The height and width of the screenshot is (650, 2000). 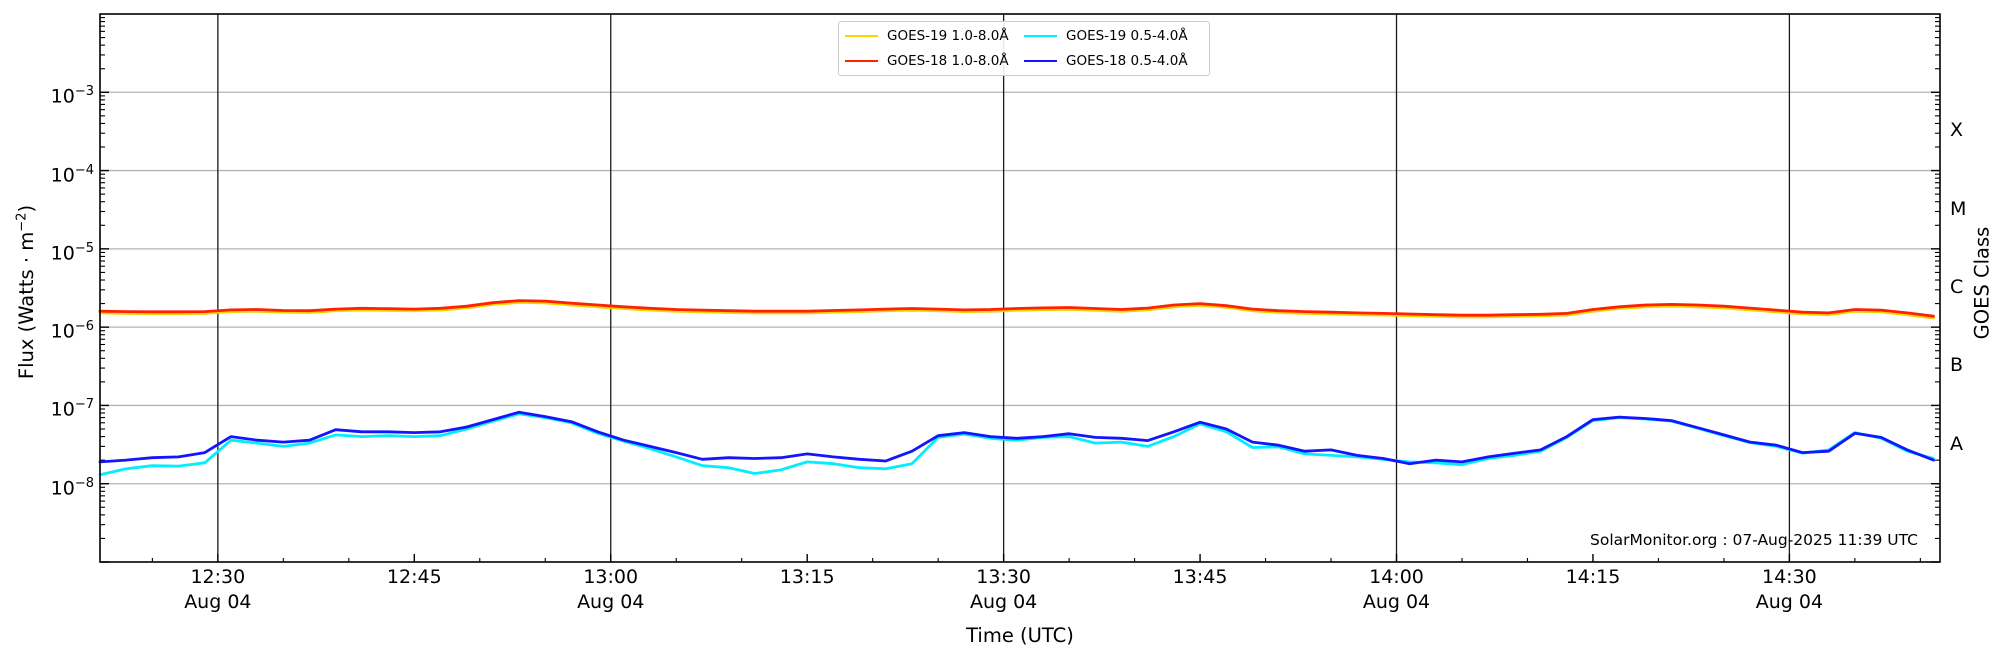 What do you see at coordinates (218, 590) in the screenshot?
I see `x-tick-label: 12:30 Aug 04` at bounding box center [218, 590].